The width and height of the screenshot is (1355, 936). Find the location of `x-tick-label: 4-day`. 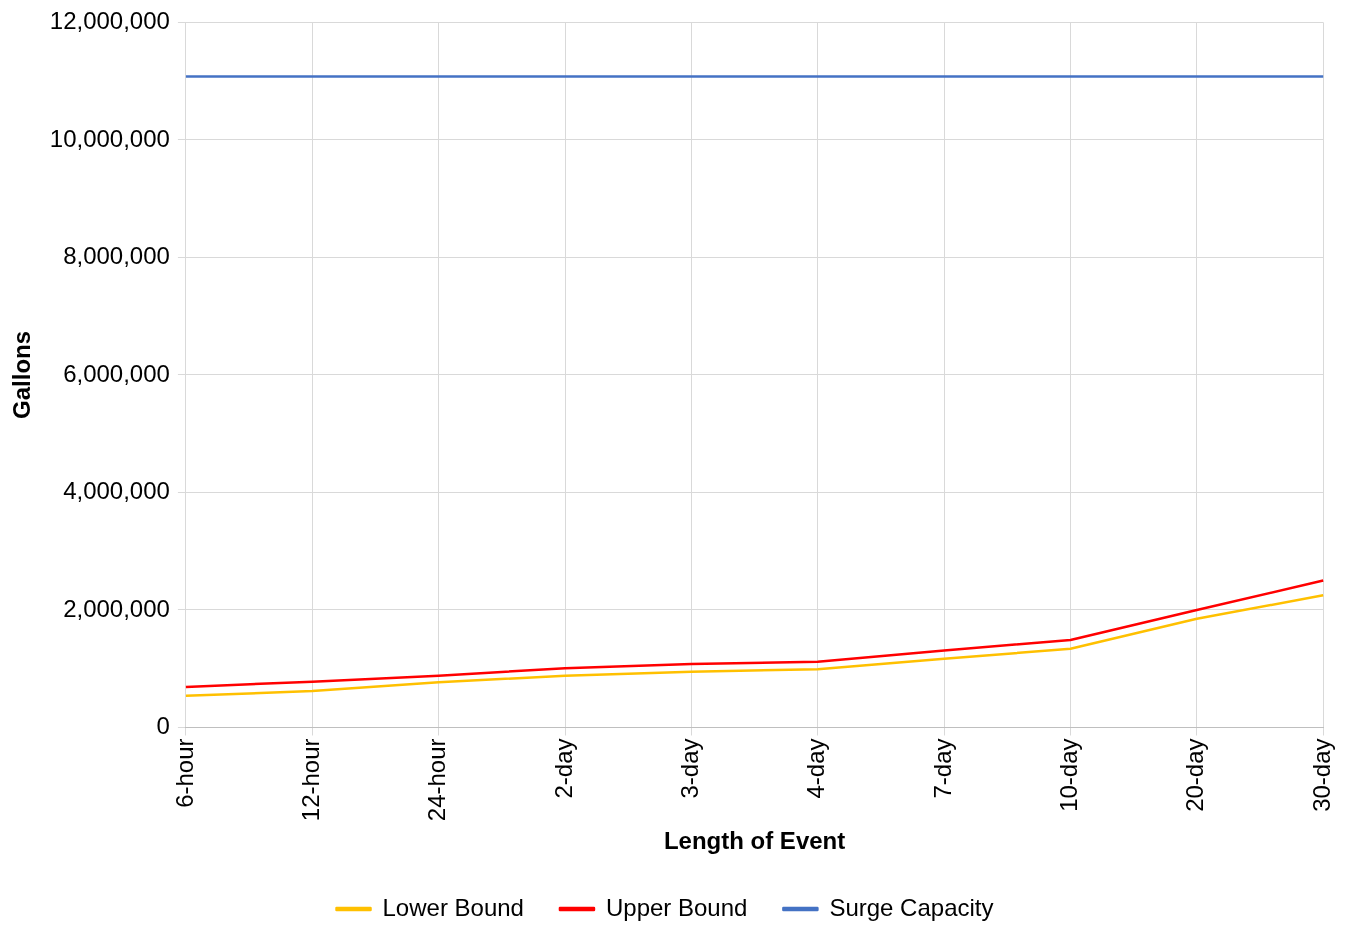

x-tick-label: 4-day is located at coordinates (816, 768).